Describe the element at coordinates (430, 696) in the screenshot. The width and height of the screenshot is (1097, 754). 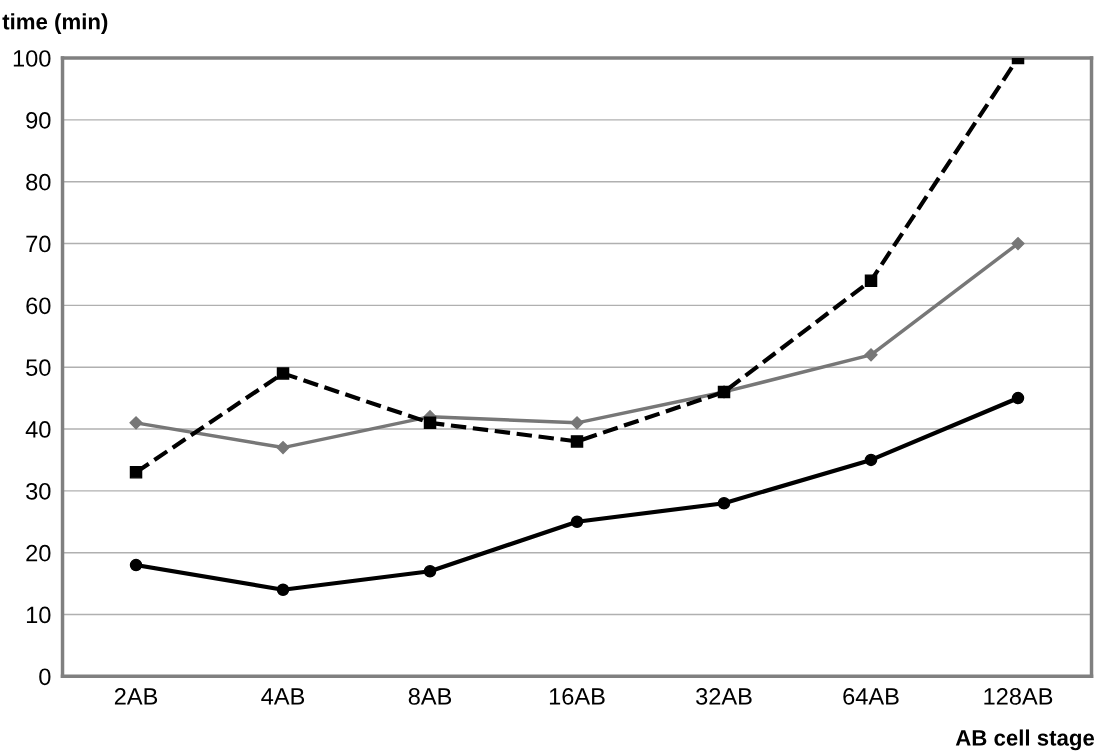
I see `x-tick-label: 8AB` at that location.